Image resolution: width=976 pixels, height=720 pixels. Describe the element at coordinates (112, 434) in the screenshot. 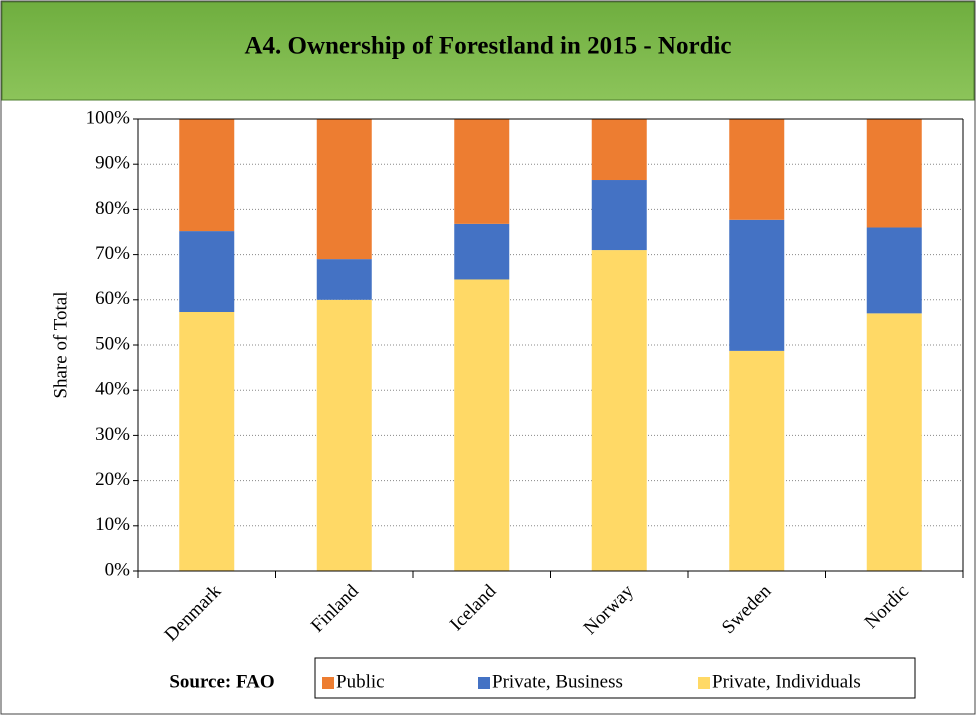

I see `y-tick-label: 30%` at that location.